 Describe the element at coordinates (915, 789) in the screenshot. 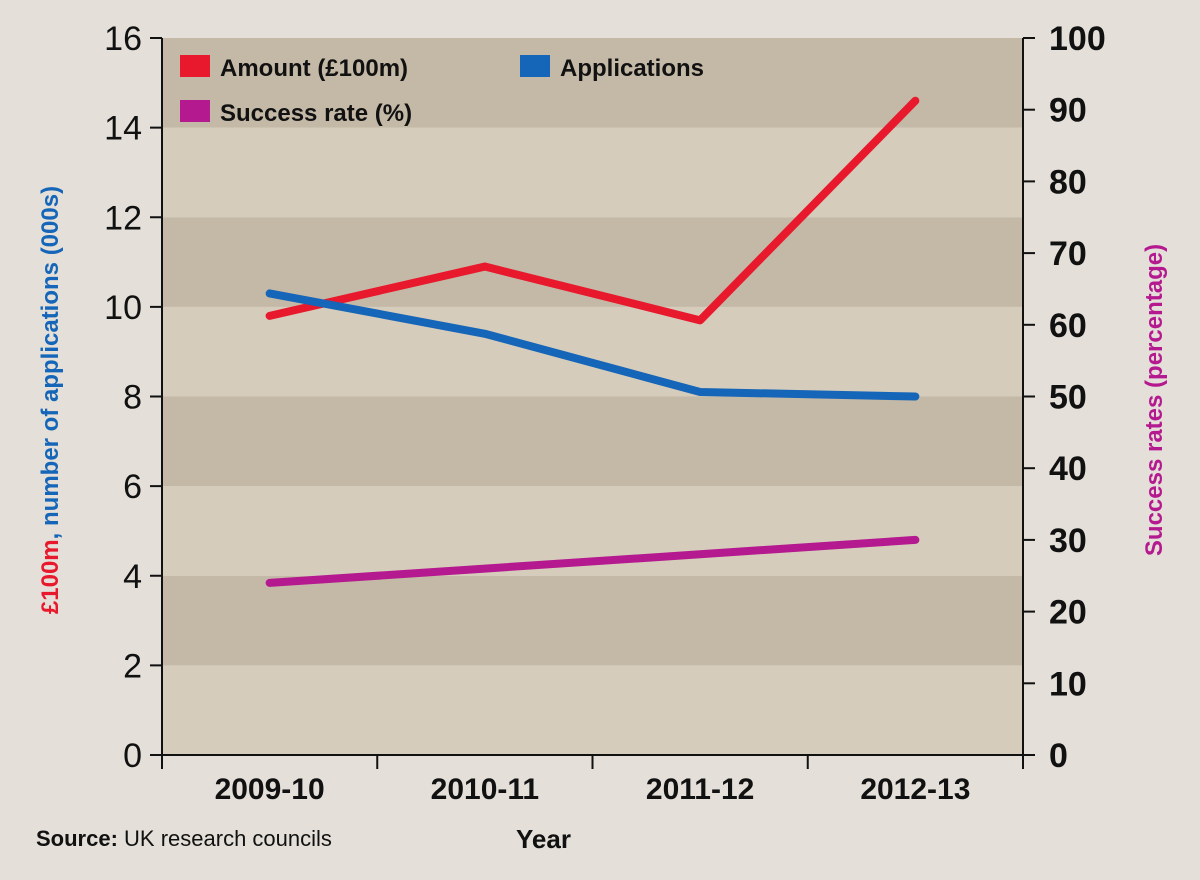

I see `x-tick-label: 2012-13` at that location.